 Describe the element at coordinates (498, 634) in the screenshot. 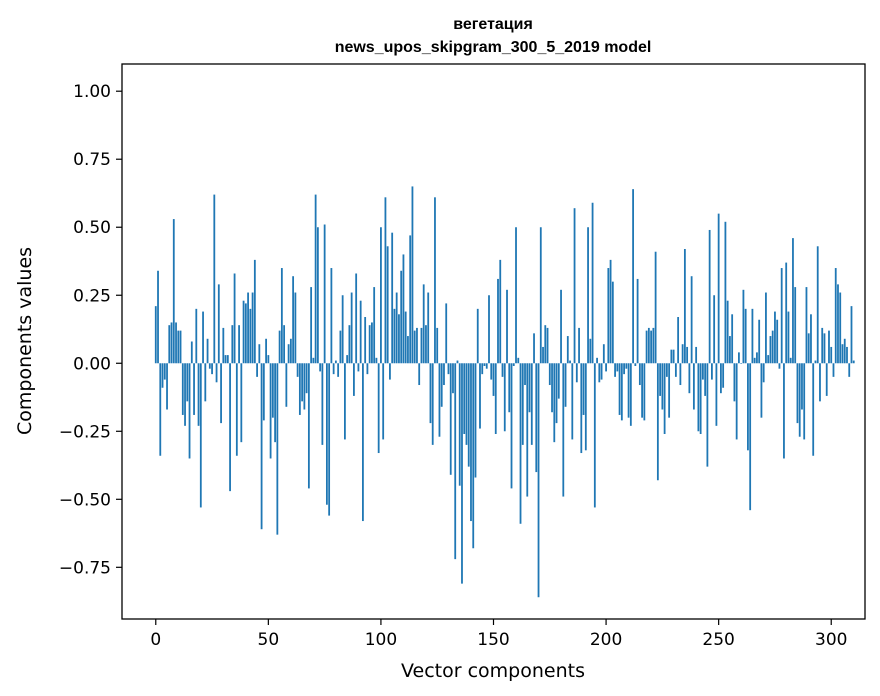

I see `x-axis-ticks: 0 50 100 150 200 250 300` at that location.